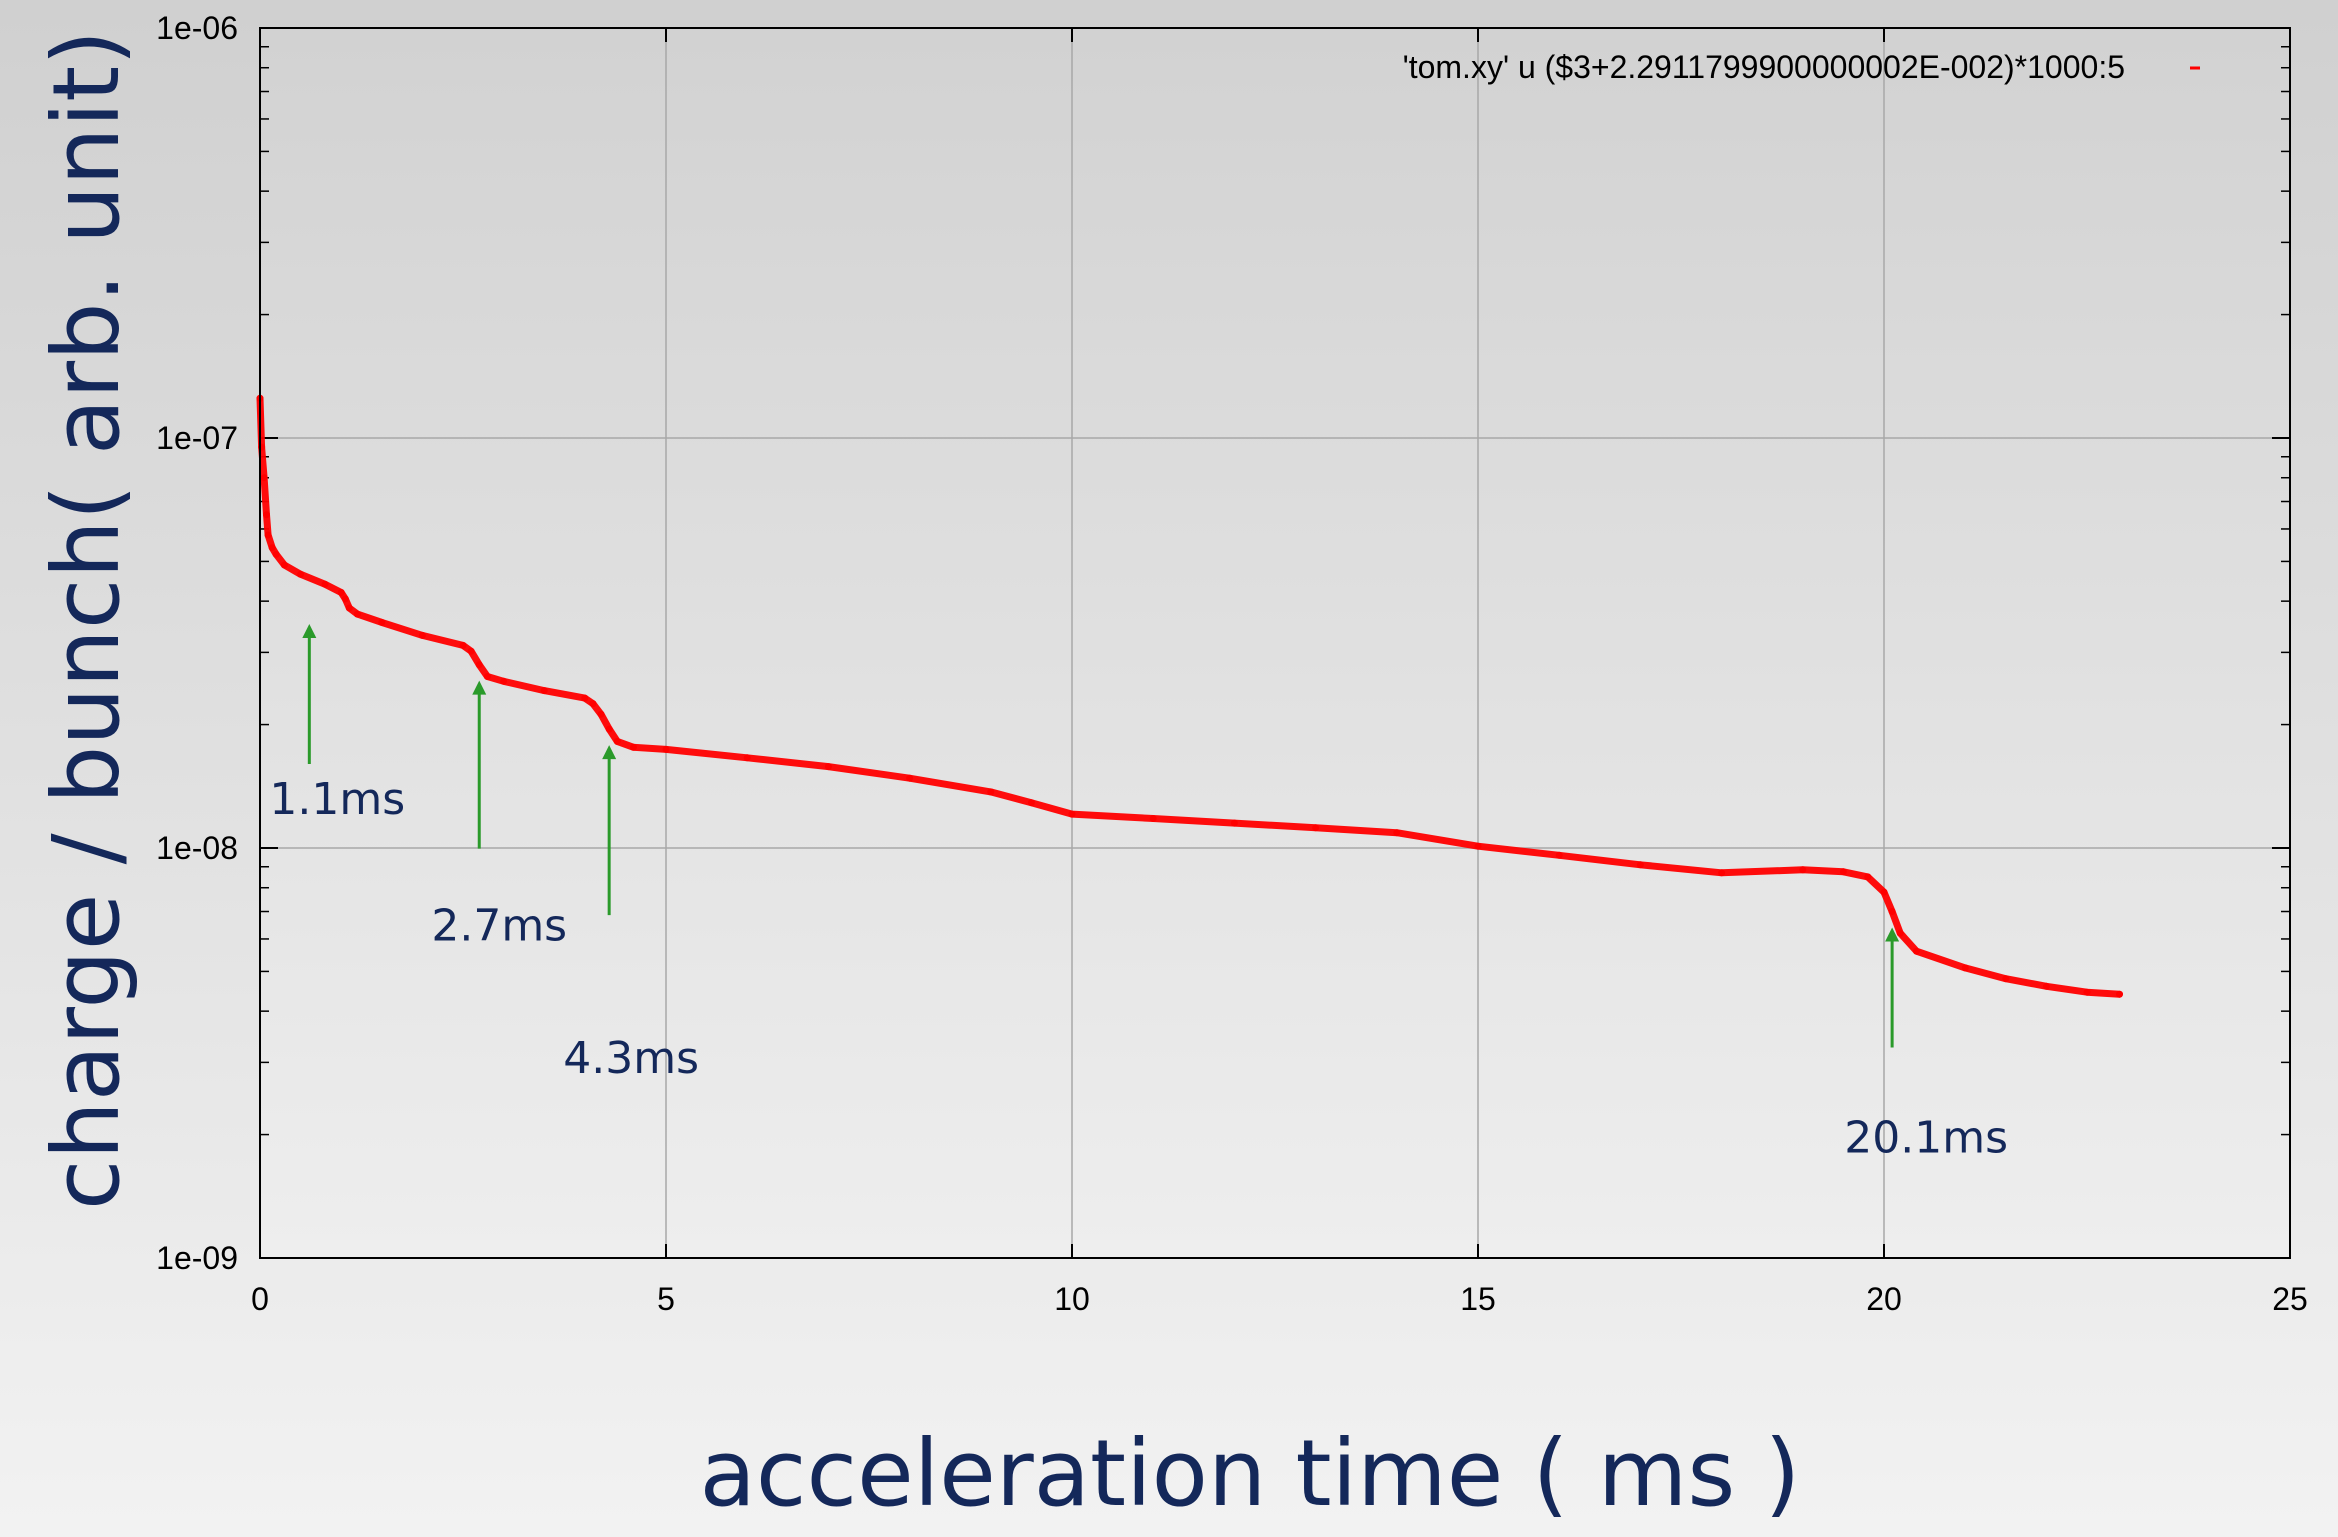 This screenshot has height=1537, width=2338. I want to click on y-tick-label: 1e-09, so click(197, 1258).